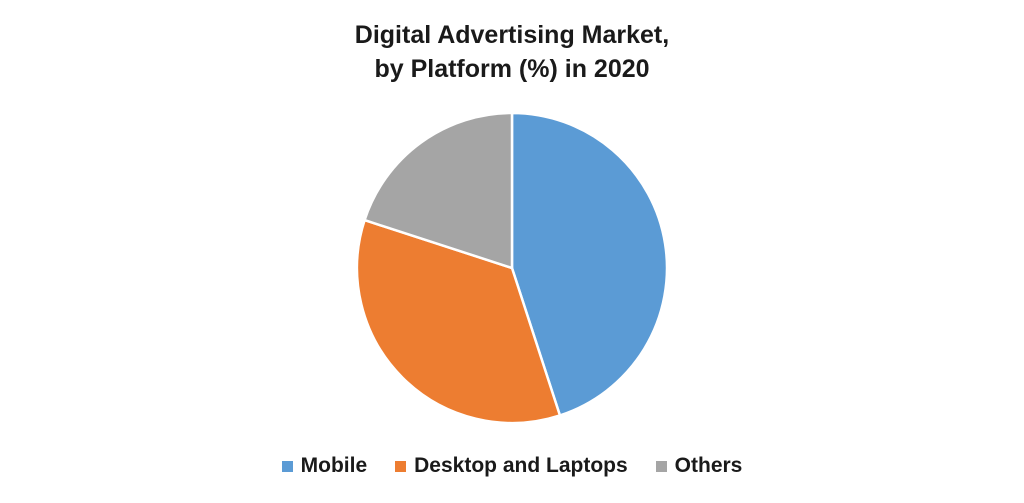 The width and height of the screenshot is (1024, 503). Describe the element at coordinates (512, 69) in the screenshot. I see `chart-title-line-2: by Platform (%) in 2020` at that location.